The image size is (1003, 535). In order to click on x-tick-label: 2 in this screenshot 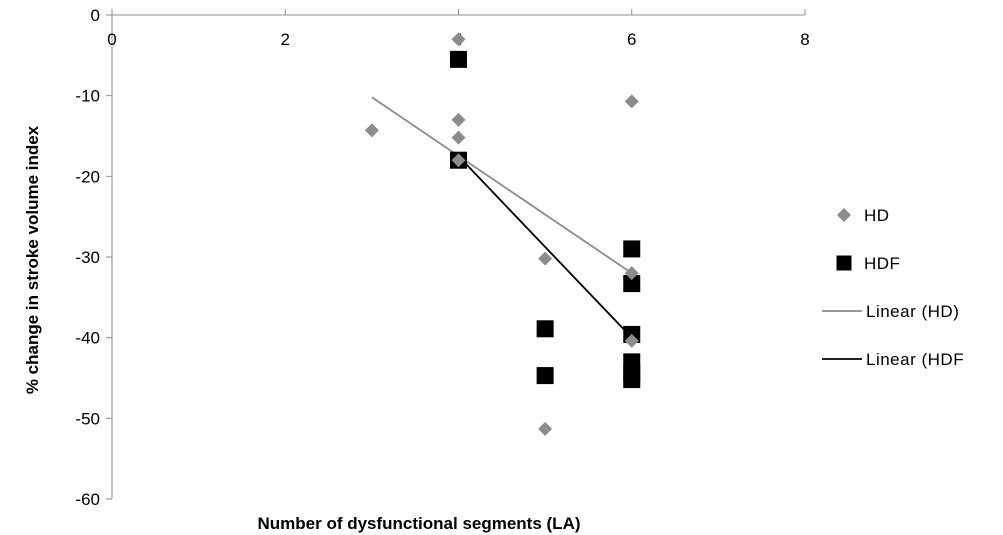, I will do `click(285, 39)`.